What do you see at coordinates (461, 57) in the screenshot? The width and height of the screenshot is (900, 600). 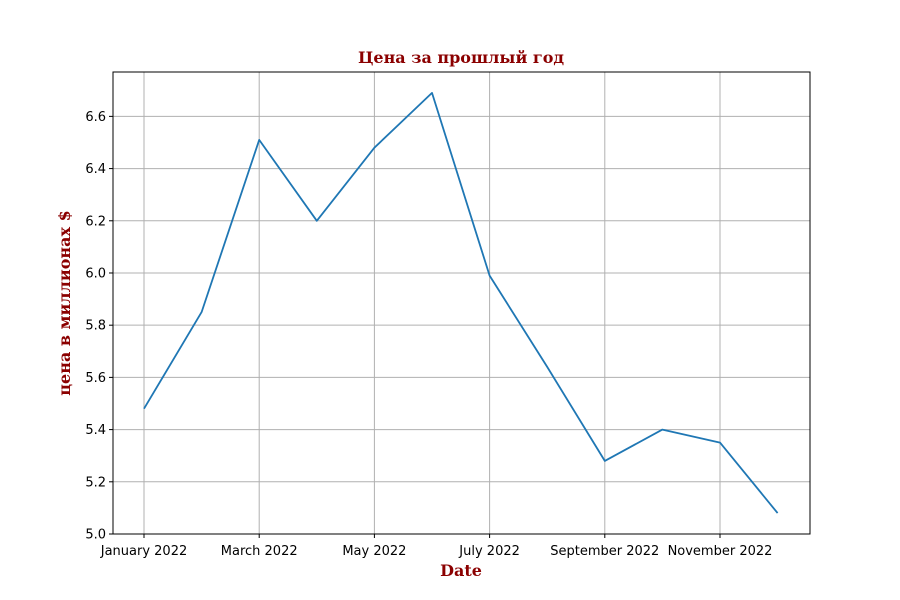 I see `chart-title: Цена за прошлый год` at bounding box center [461, 57].